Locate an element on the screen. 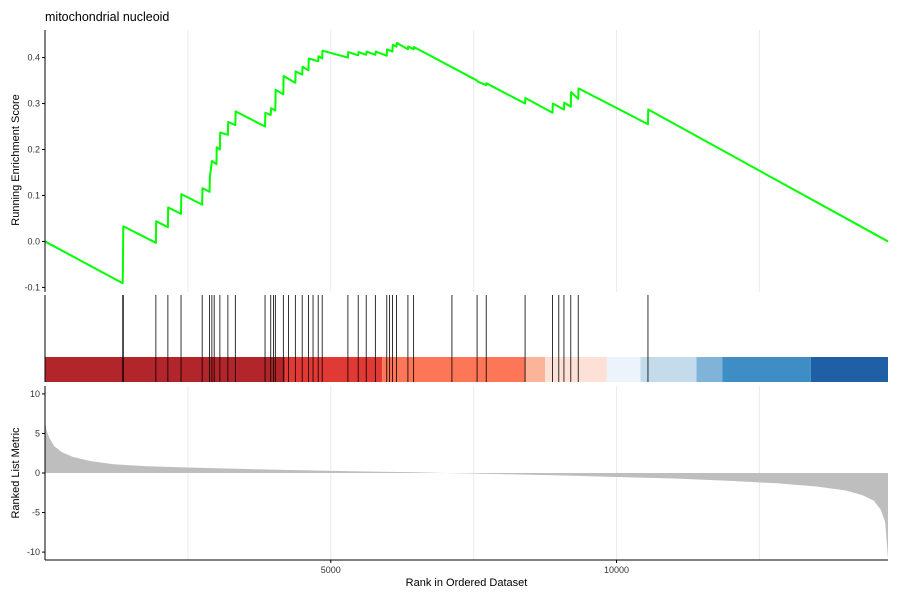  x-axis-label: Rank in Ordered Dataset is located at coordinates (467, 583).